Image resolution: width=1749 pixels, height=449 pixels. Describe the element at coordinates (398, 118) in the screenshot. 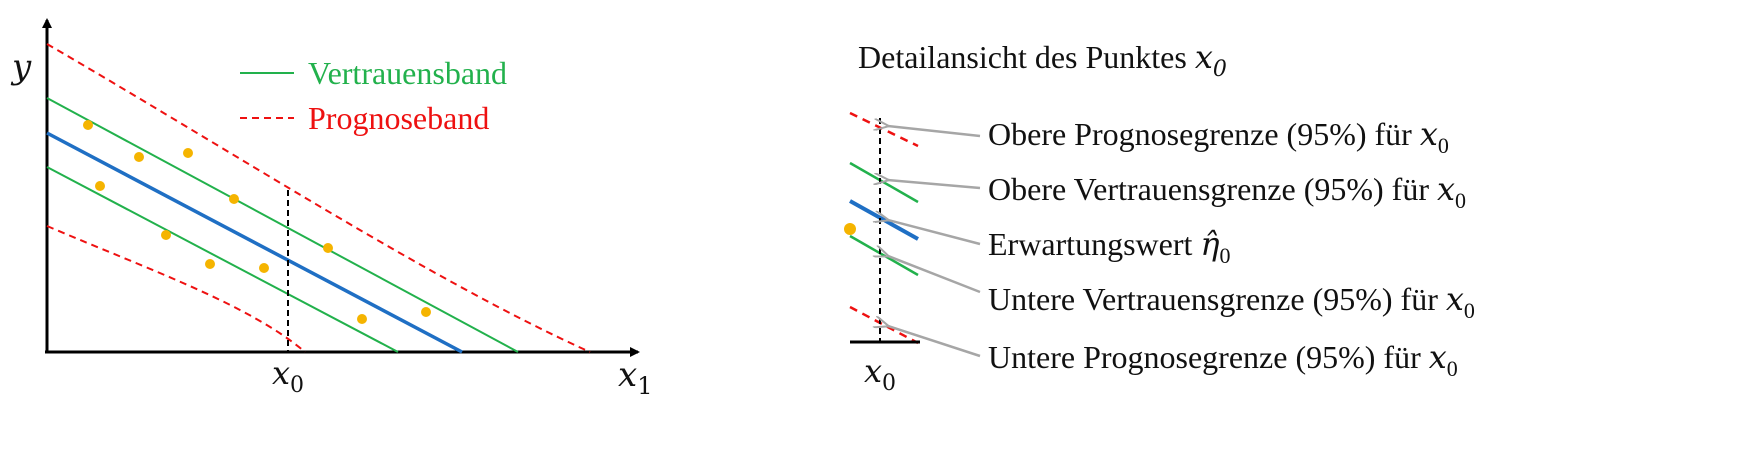

I see `legend-prediction-label: Prognoseband` at that location.